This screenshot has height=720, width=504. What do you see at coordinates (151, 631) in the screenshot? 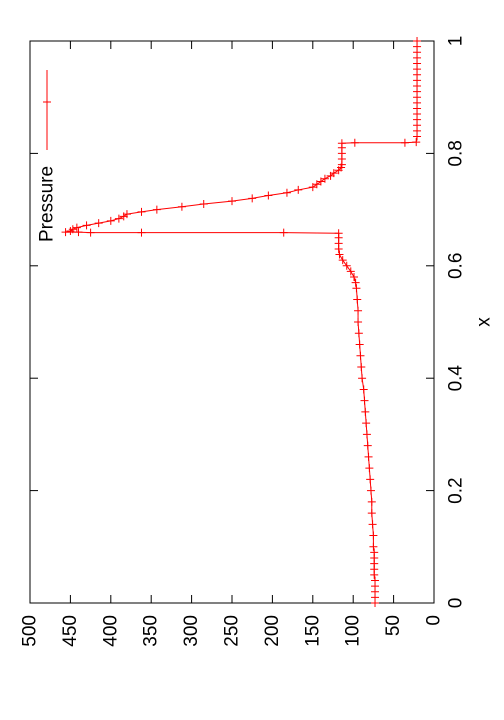
I see `y-tick-label: 350` at bounding box center [151, 631].